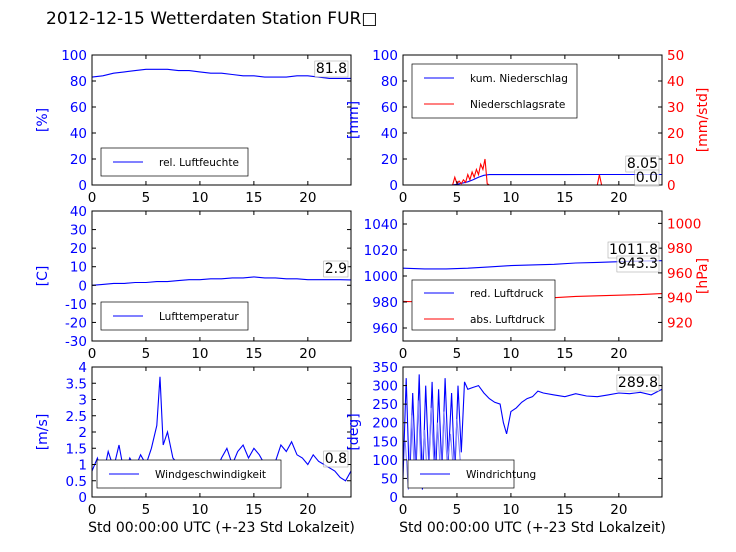 The height and width of the screenshot is (552, 736). What do you see at coordinates (642, 164) in the screenshot?
I see `last-value-label: 8.05` at bounding box center [642, 164].